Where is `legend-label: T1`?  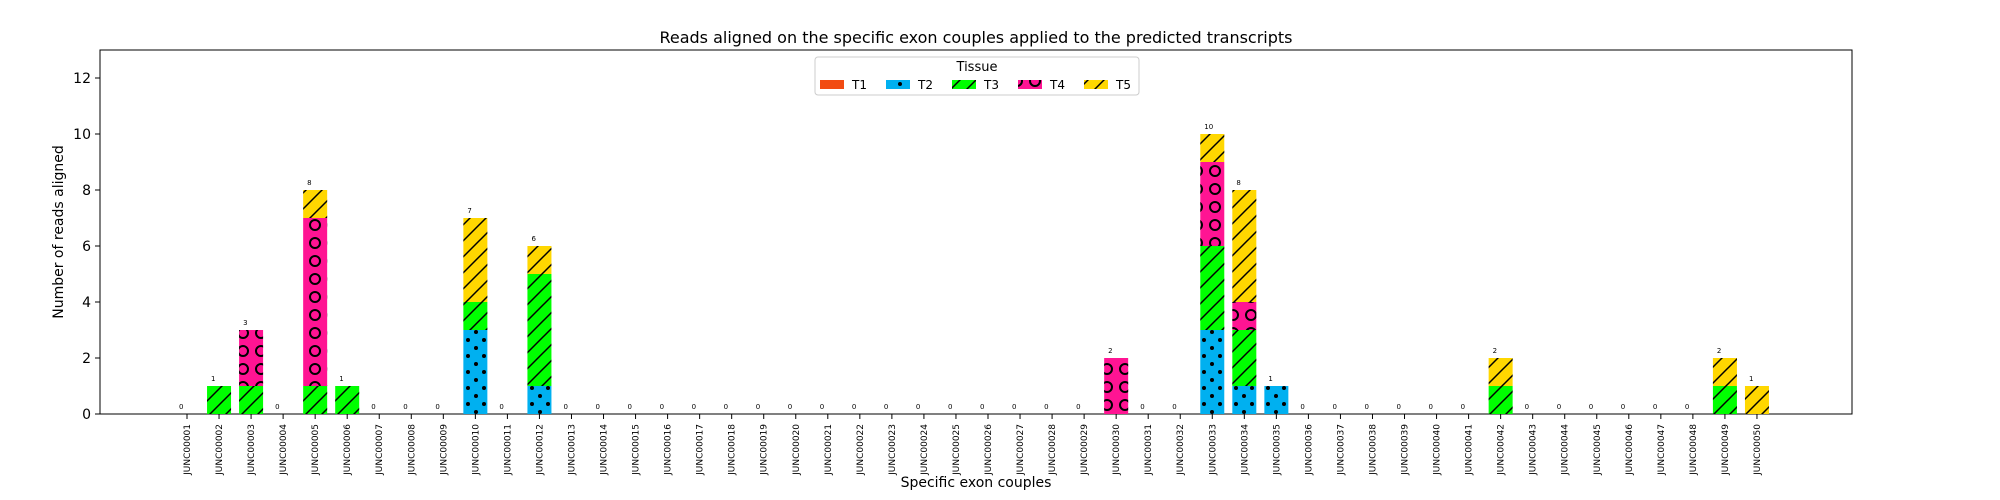
legend-label: T1 is located at coordinates (859, 85).